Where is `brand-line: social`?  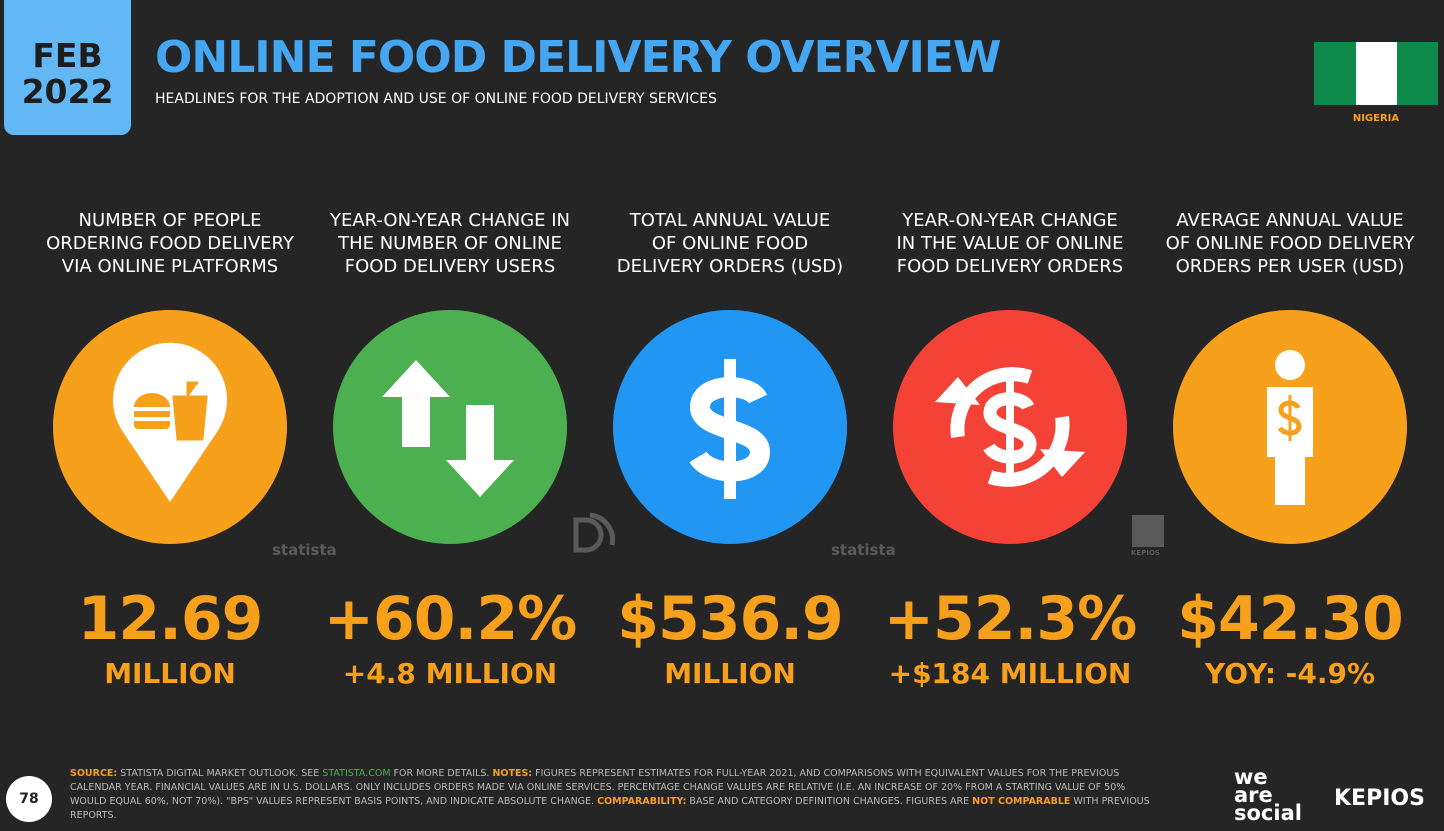 brand-line: social is located at coordinates (1268, 813).